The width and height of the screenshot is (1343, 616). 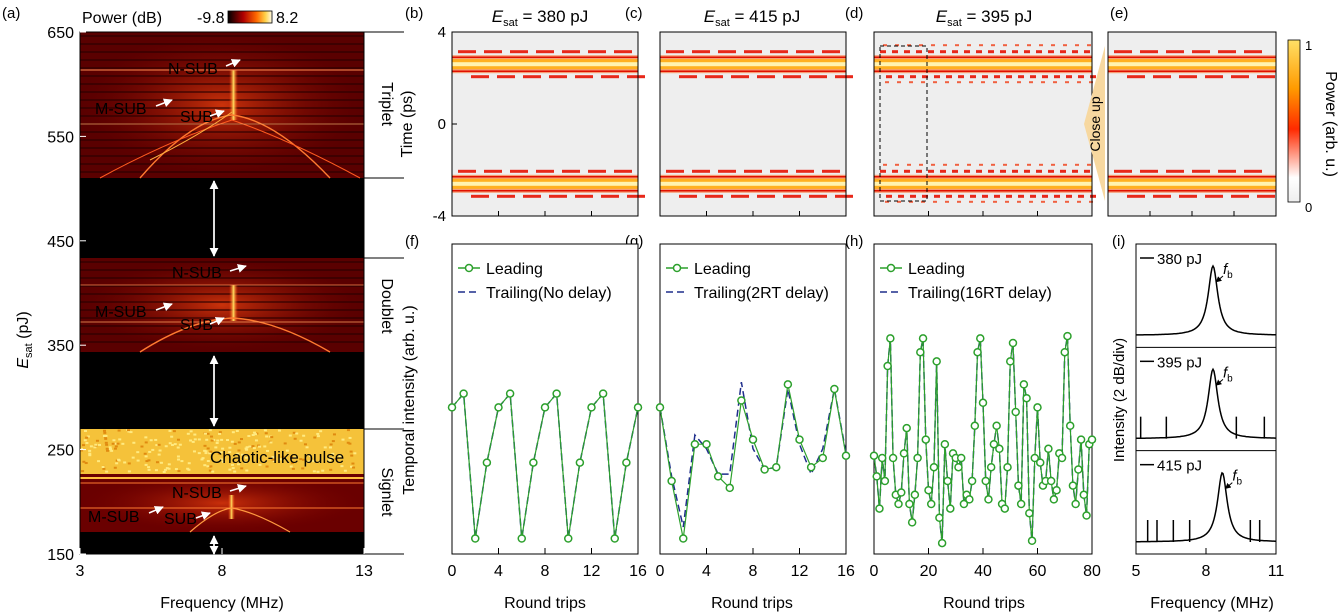 I want to click on svg-text: SUB, so click(x=196, y=325).